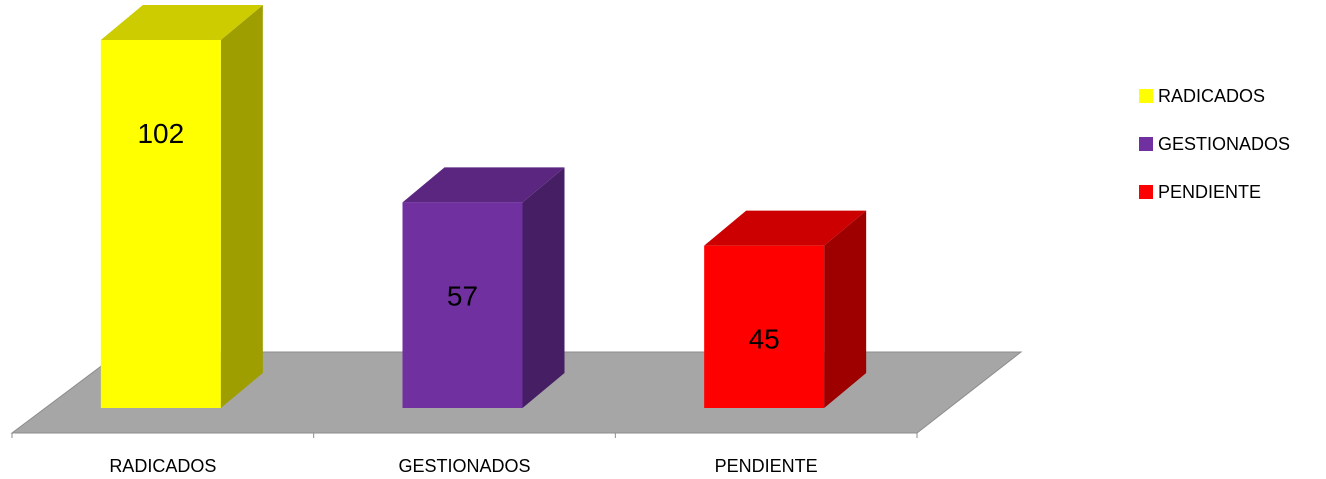 The width and height of the screenshot is (1326, 479). I want to click on bar-pendiente, so click(785, 309).